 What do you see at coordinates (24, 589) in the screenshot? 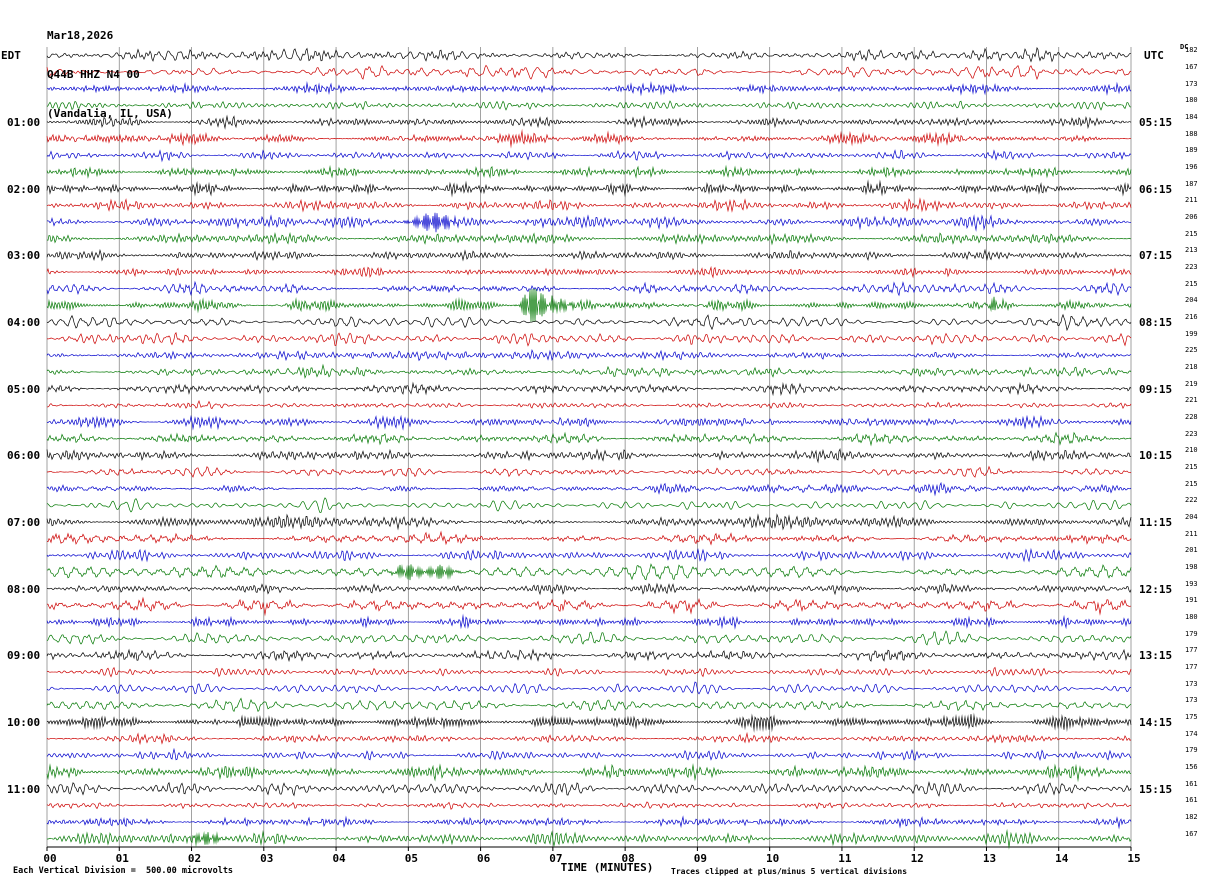
I see `left-hour-label: 08:00` at bounding box center [24, 589].